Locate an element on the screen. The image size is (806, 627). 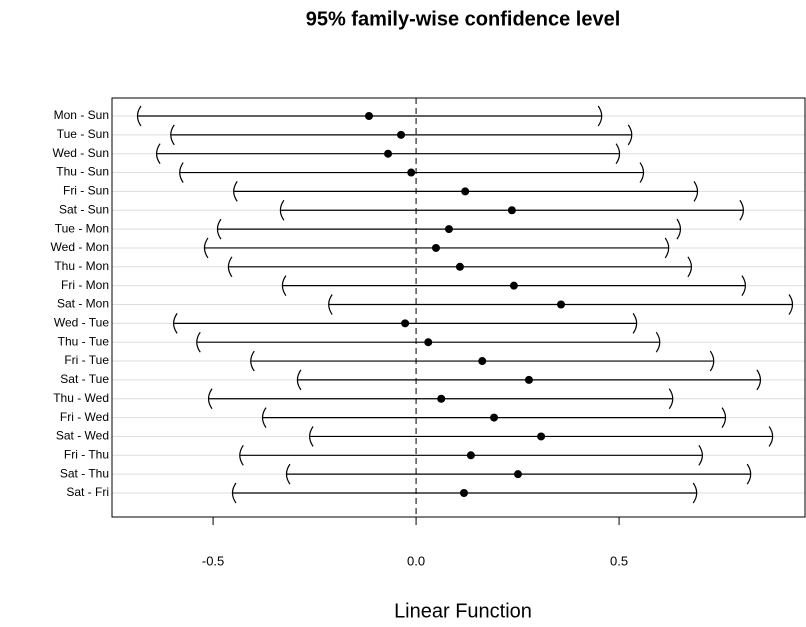
chart-title: 95% family-wise confidence level is located at coordinates (463, 19).